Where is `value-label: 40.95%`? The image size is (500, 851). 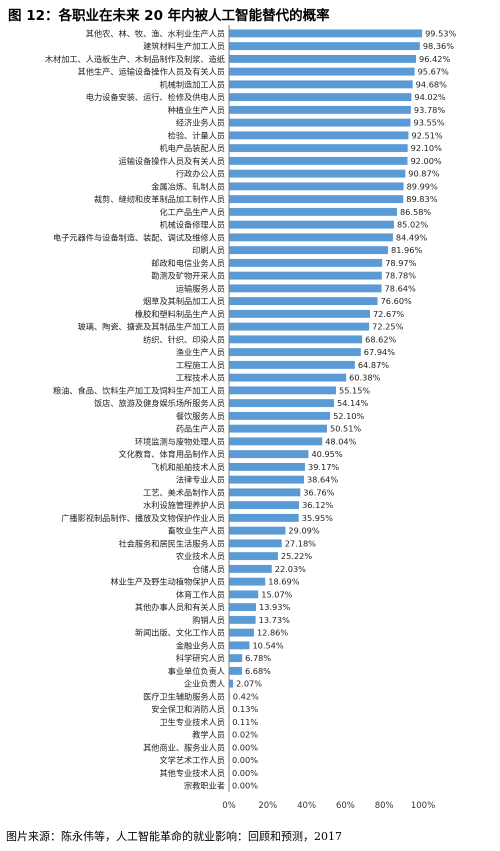 value-label: 40.95% is located at coordinates (326, 454).